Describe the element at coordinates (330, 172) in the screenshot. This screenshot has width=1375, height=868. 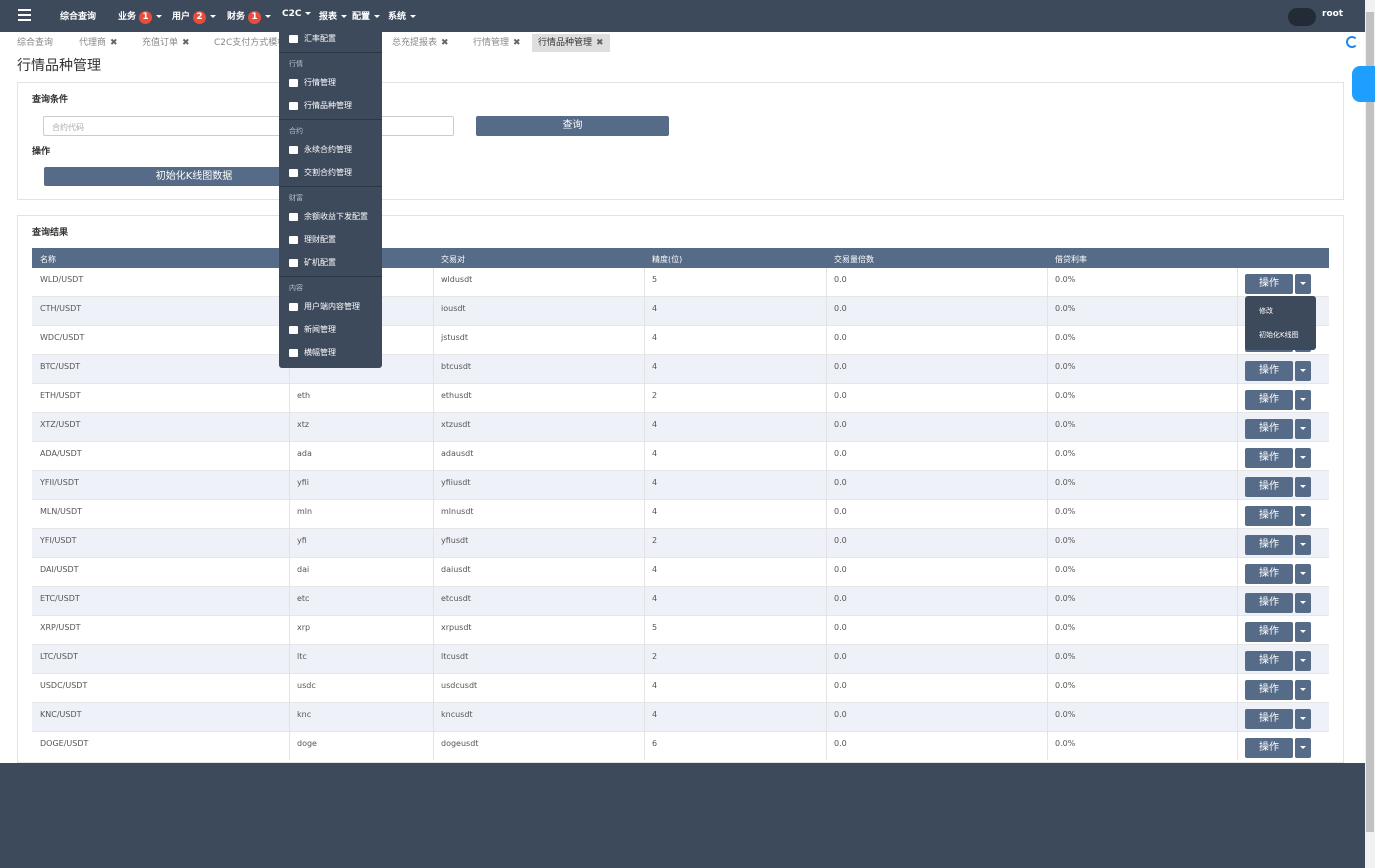
I see `menu-item: 交割合约管理` at that location.